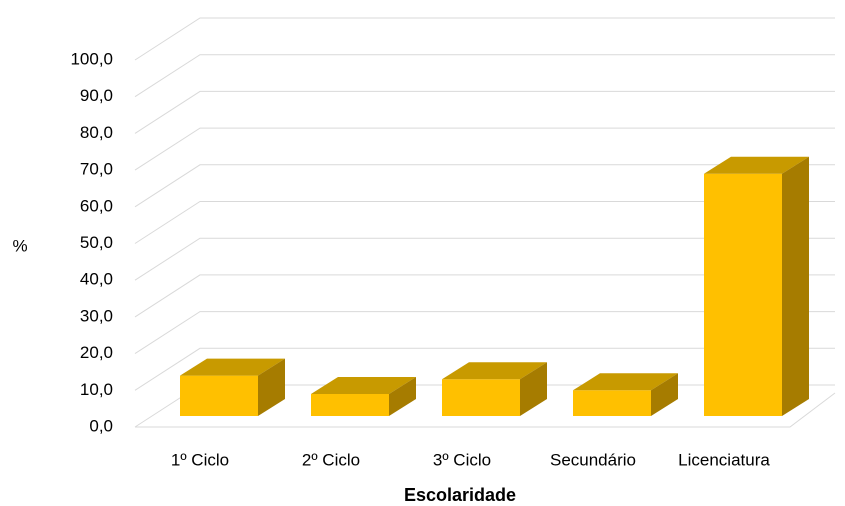 The height and width of the screenshot is (506, 845). I want to click on floor, so click(485, 410).